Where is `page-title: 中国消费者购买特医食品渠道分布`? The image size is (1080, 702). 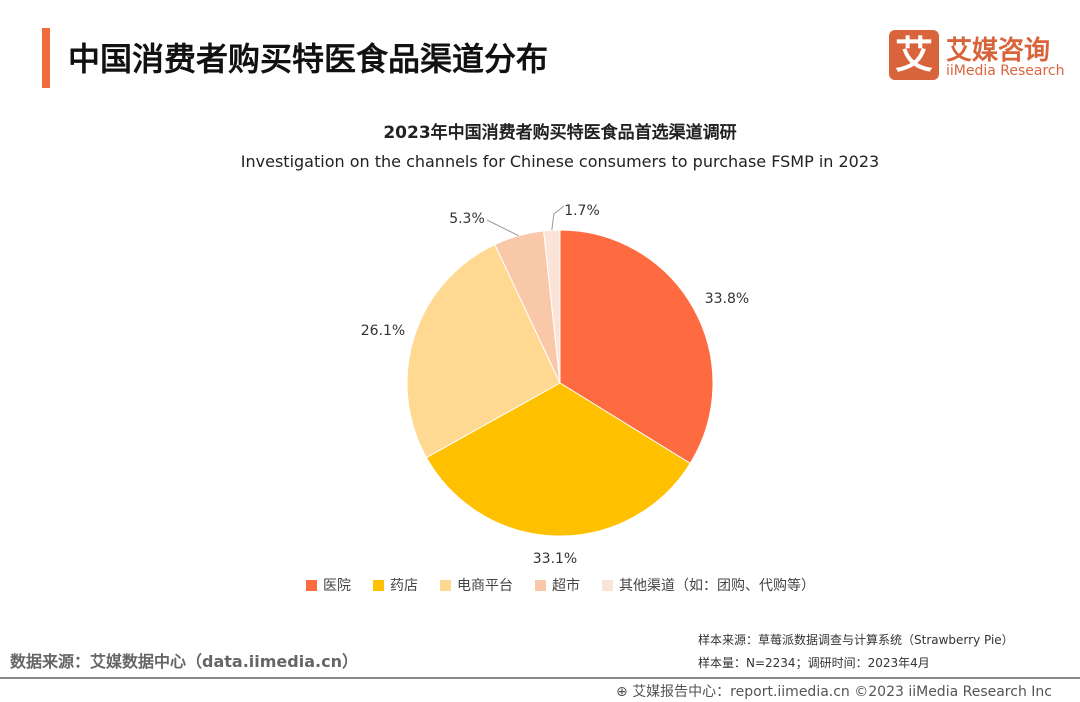
page-title: 中国消费者购买特医食品渠道分布 is located at coordinates (308, 59).